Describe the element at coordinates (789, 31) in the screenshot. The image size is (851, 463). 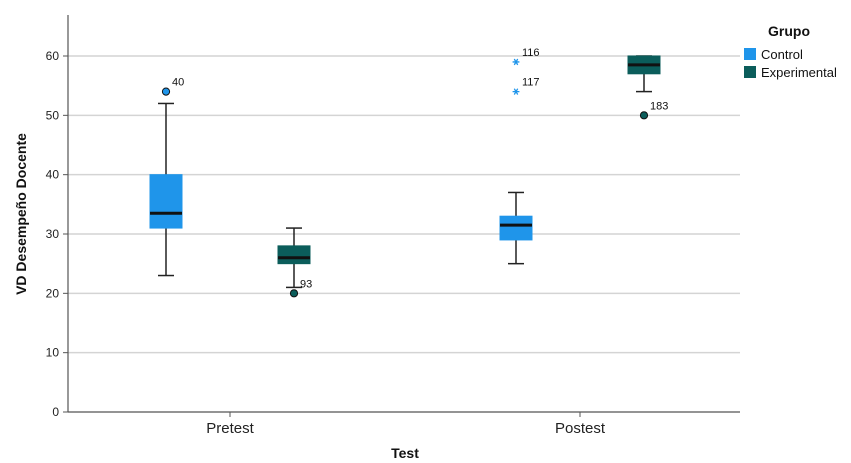
I see `legend-title: Grupo` at that location.